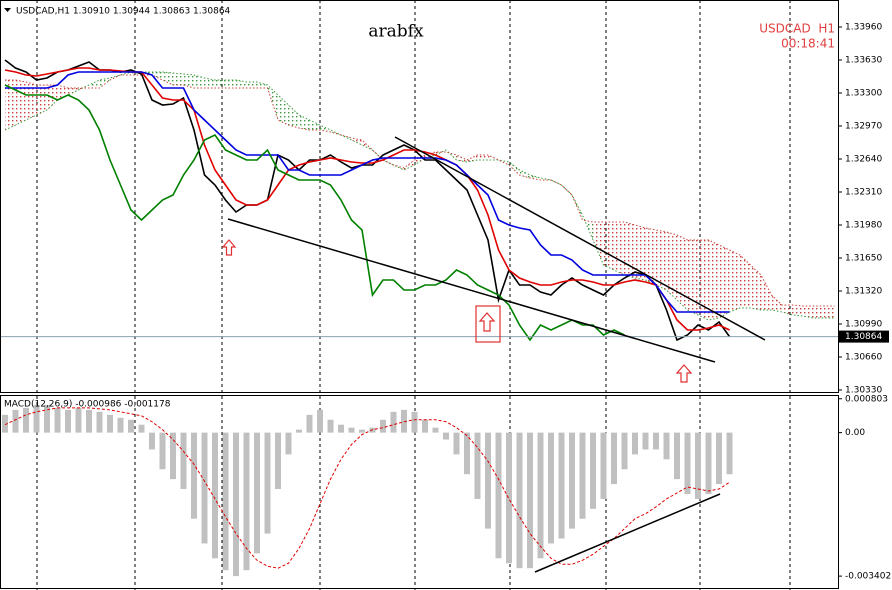 The height and width of the screenshot is (590, 892). What do you see at coordinates (863, 391) in the screenshot?
I see `y-tick-label: 1.30330` at bounding box center [863, 391].